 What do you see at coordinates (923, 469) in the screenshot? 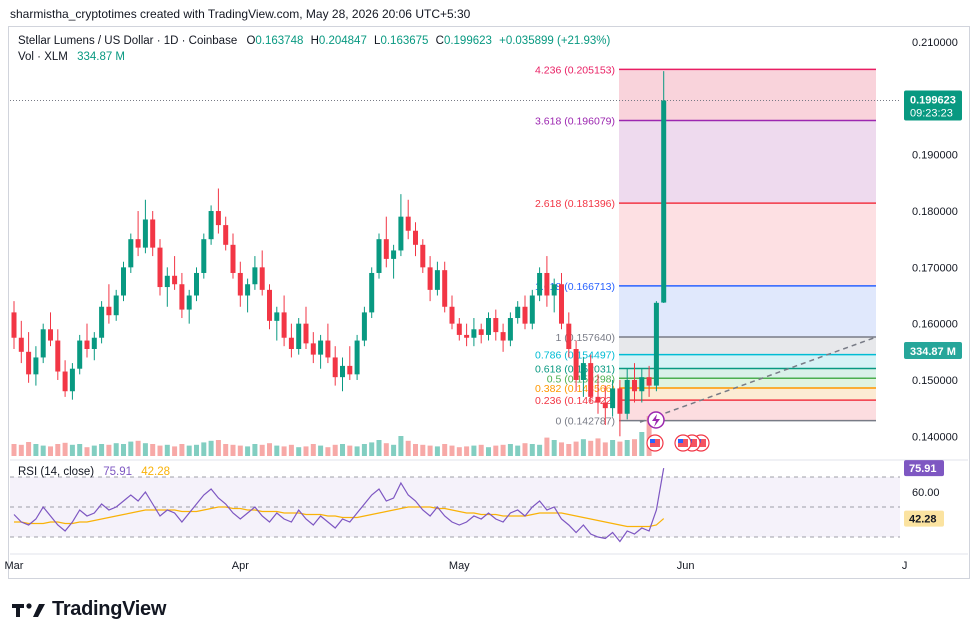
I see `rsi-value-tag-label: 75.91` at bounding box center [923, 469].